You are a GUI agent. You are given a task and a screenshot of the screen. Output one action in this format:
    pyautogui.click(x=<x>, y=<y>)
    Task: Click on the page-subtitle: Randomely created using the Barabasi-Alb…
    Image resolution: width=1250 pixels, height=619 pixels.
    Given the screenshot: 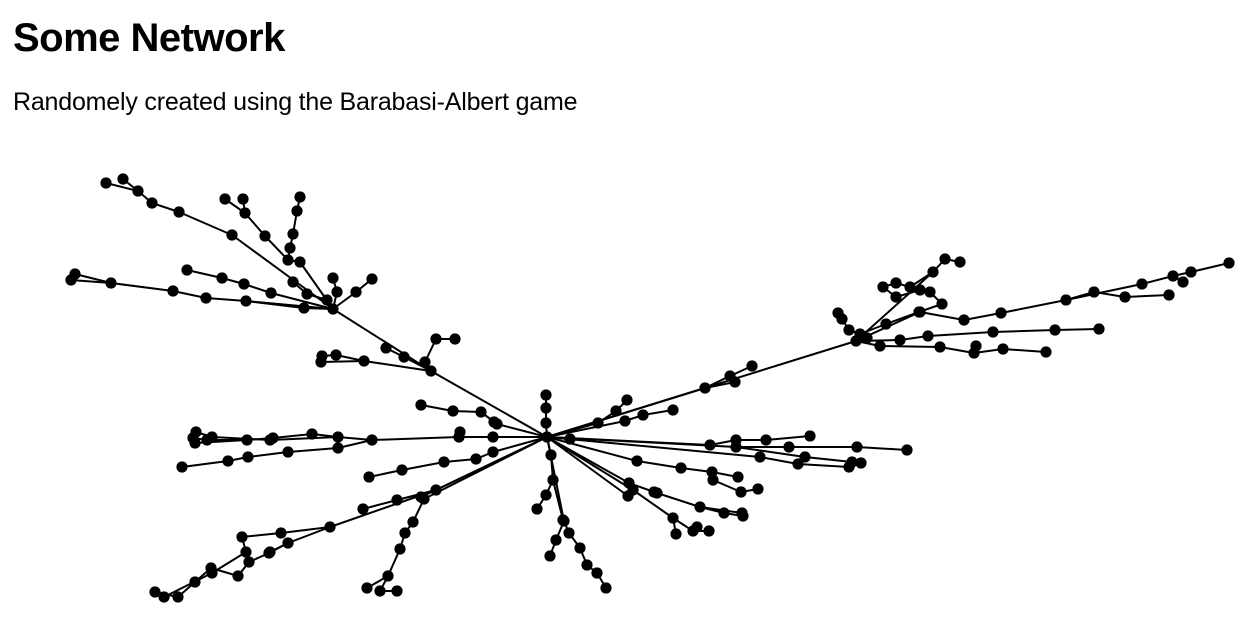 What is the action you would take?
    pyautogui.click(x=295, y=102)
    